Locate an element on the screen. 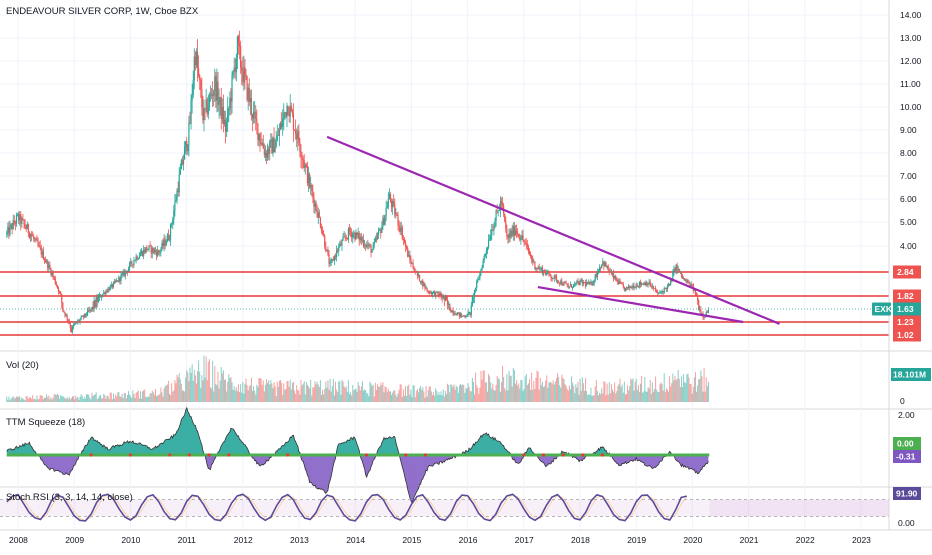 This screenshot has height=555, width=932. year-label: 2010 is located at coordinates (130, 540).